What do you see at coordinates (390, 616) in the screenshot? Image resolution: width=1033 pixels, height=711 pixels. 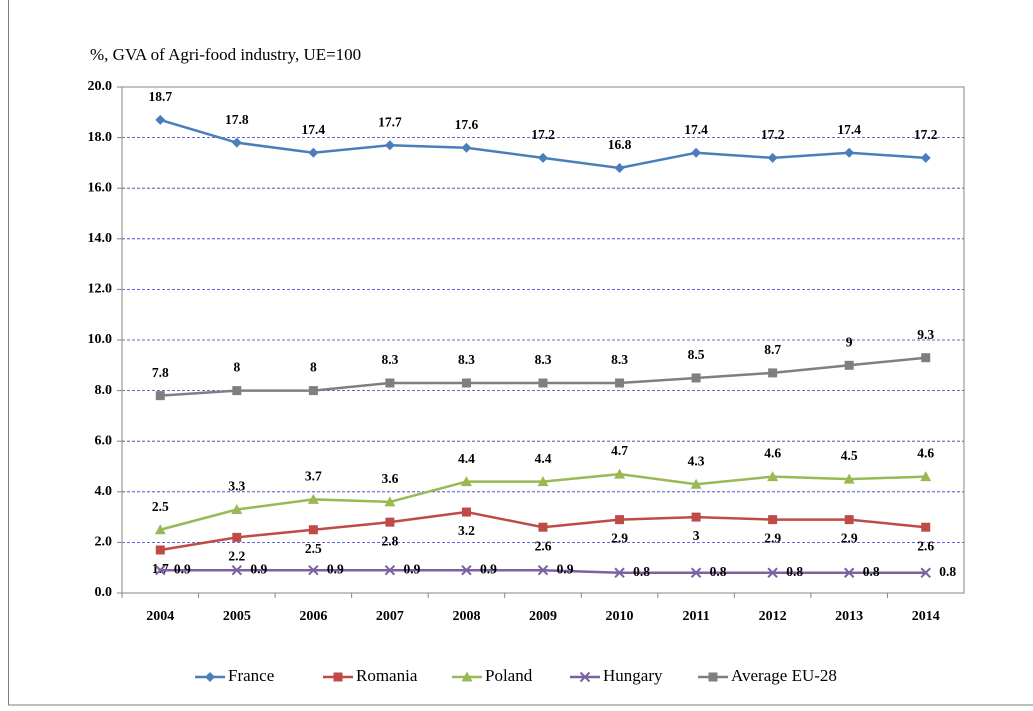 I see `x-tick-label: 2007` at bounding box center [390, 616].